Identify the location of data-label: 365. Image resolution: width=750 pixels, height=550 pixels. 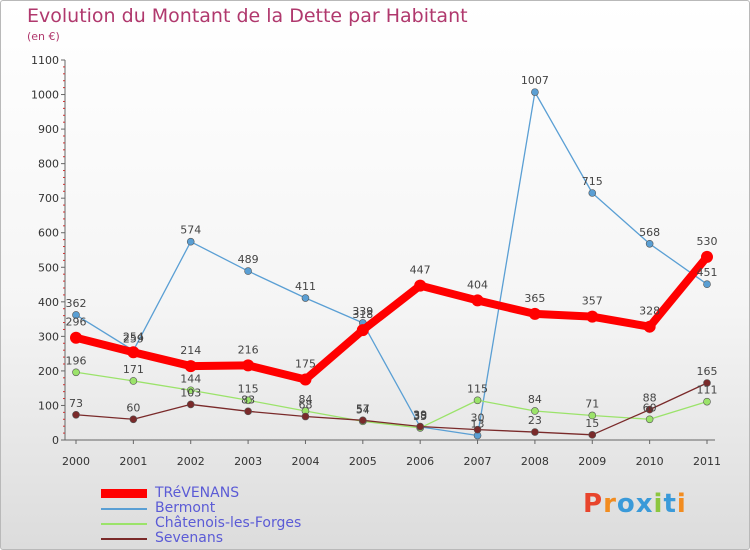
(534, 298).